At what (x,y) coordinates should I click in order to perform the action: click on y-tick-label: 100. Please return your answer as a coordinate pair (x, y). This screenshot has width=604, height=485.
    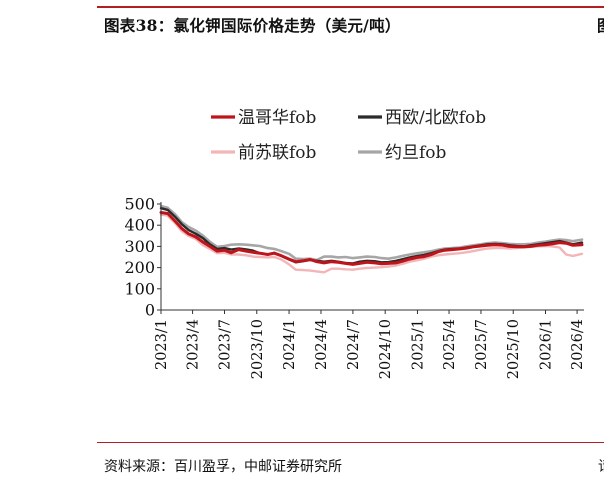
    Looking at the image, I should click on (139, 288).